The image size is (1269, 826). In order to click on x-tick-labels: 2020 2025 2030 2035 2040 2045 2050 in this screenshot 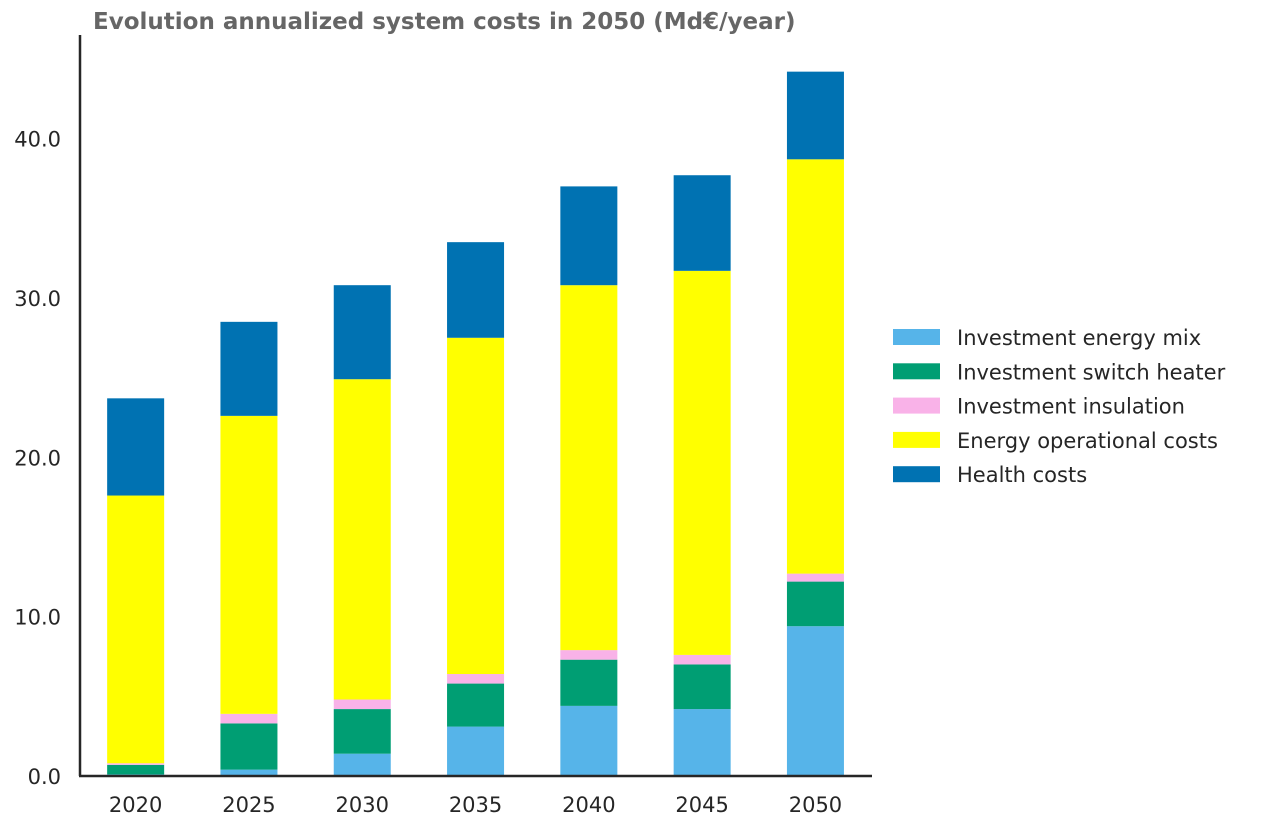, I will do `click(475, 805)`.